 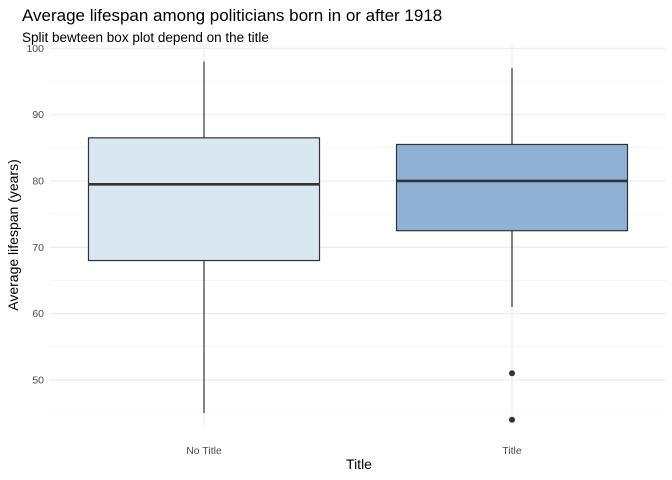 I want to click on y-tick-label: 80, so click(x=38, y=181).